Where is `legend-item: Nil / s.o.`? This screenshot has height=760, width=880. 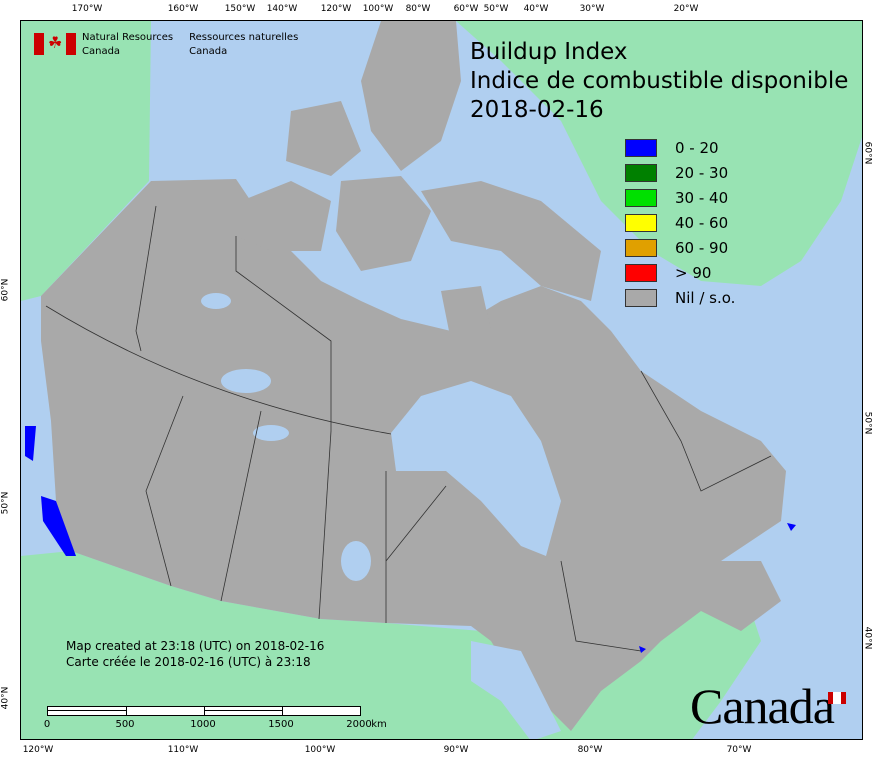 legend-item: Nil / s.o. is located at coordinates (680, 297).